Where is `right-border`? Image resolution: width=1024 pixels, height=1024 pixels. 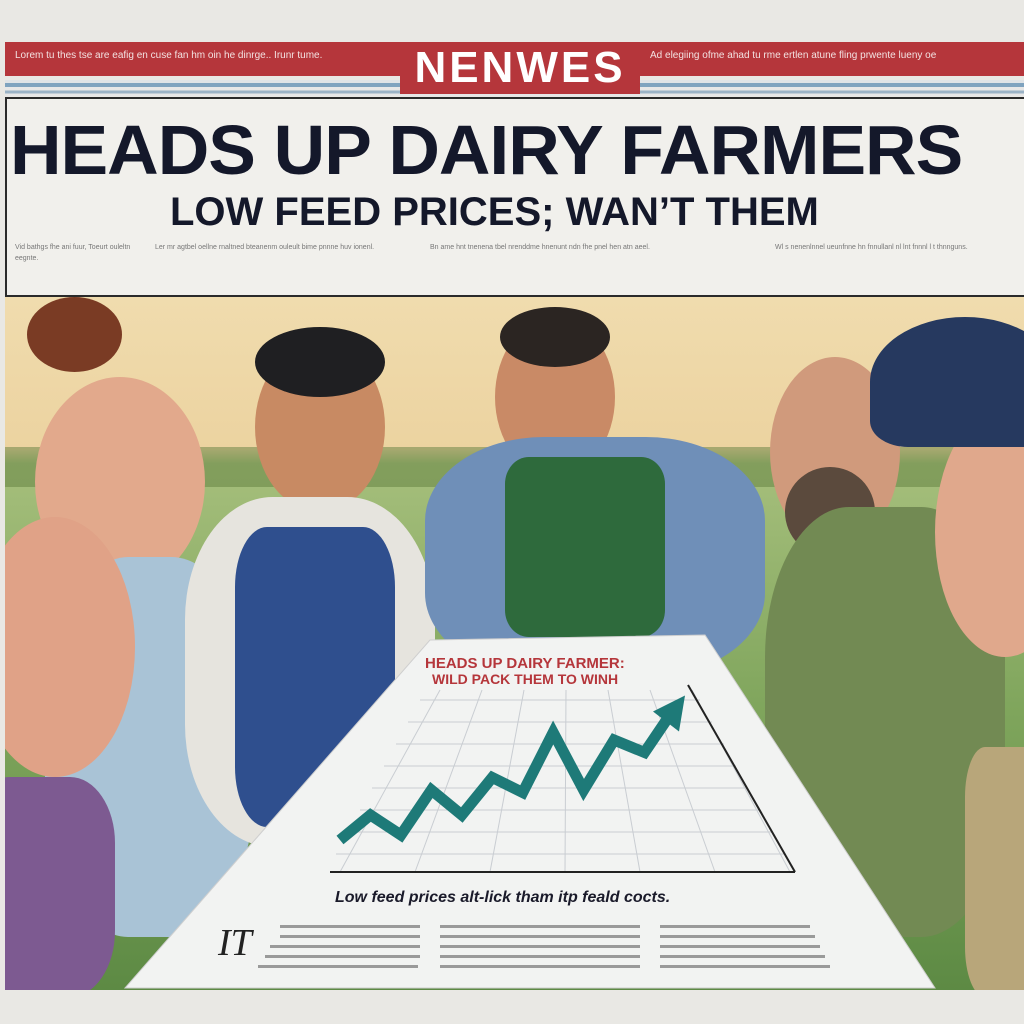 right-border is located at coordinates (741, 778).